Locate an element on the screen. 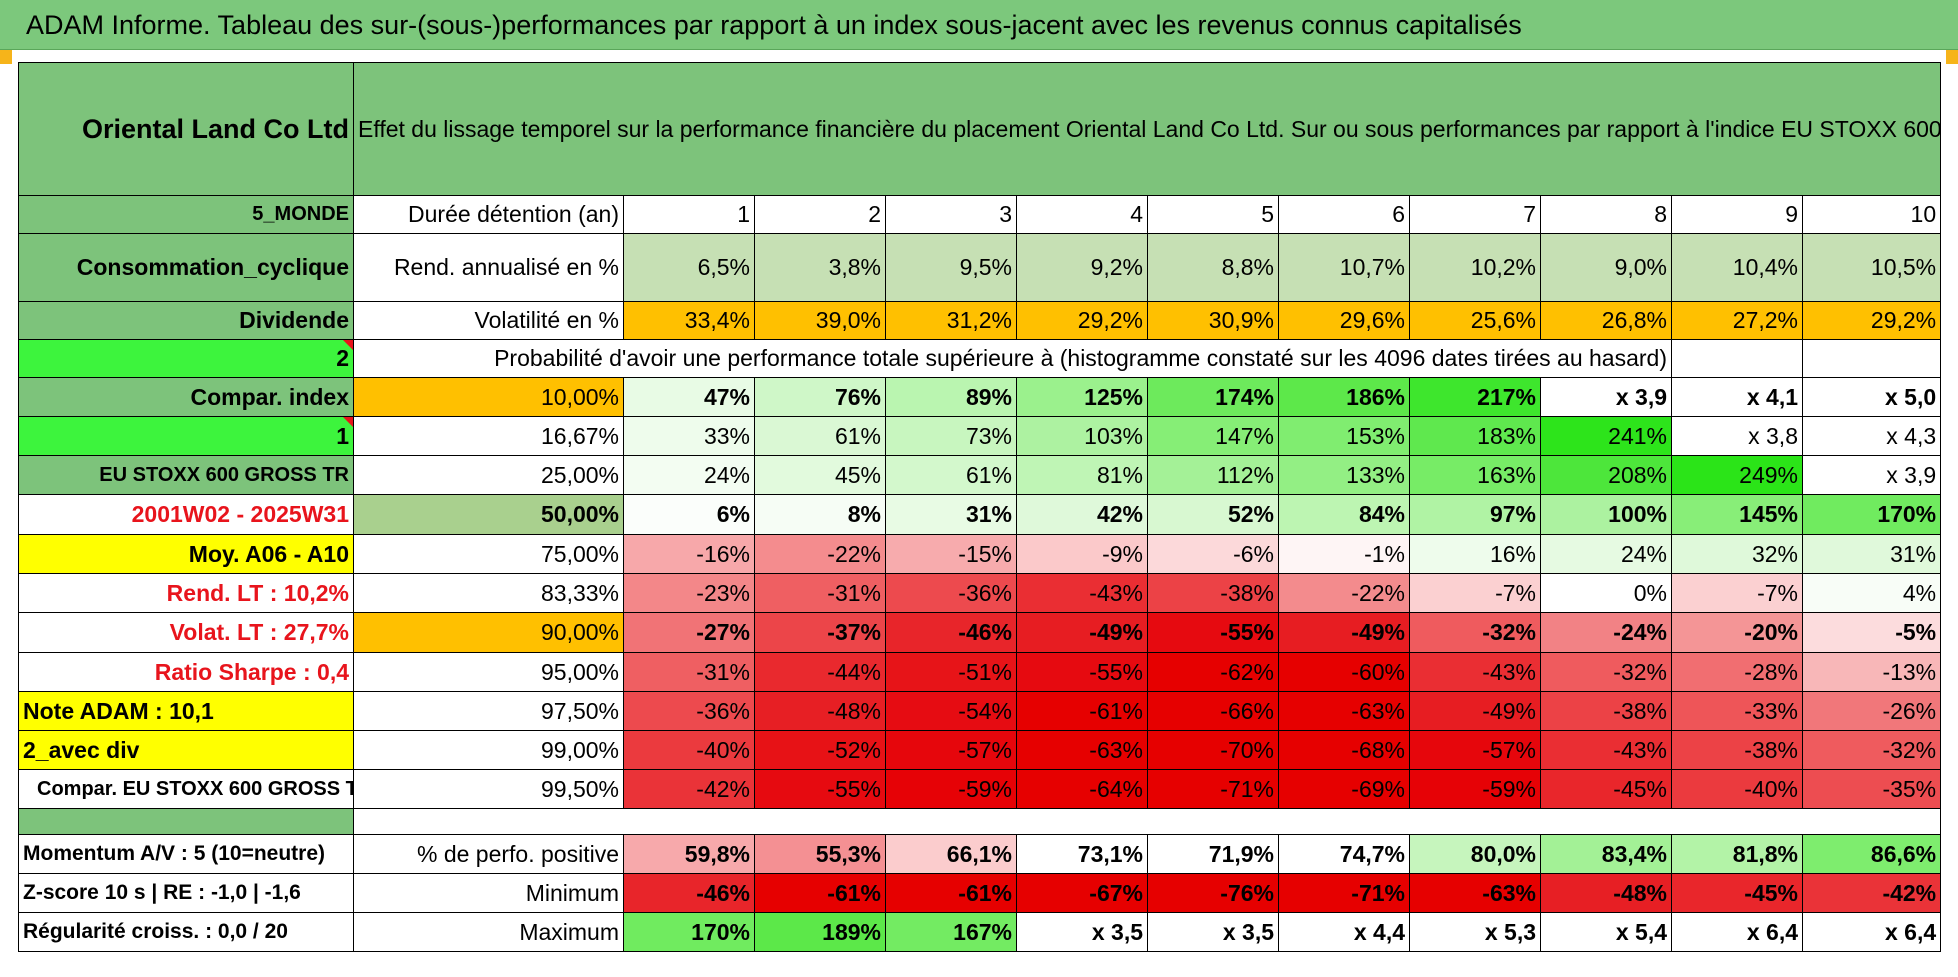  quantile-cell: -48% is located at coordinates (820, 711).